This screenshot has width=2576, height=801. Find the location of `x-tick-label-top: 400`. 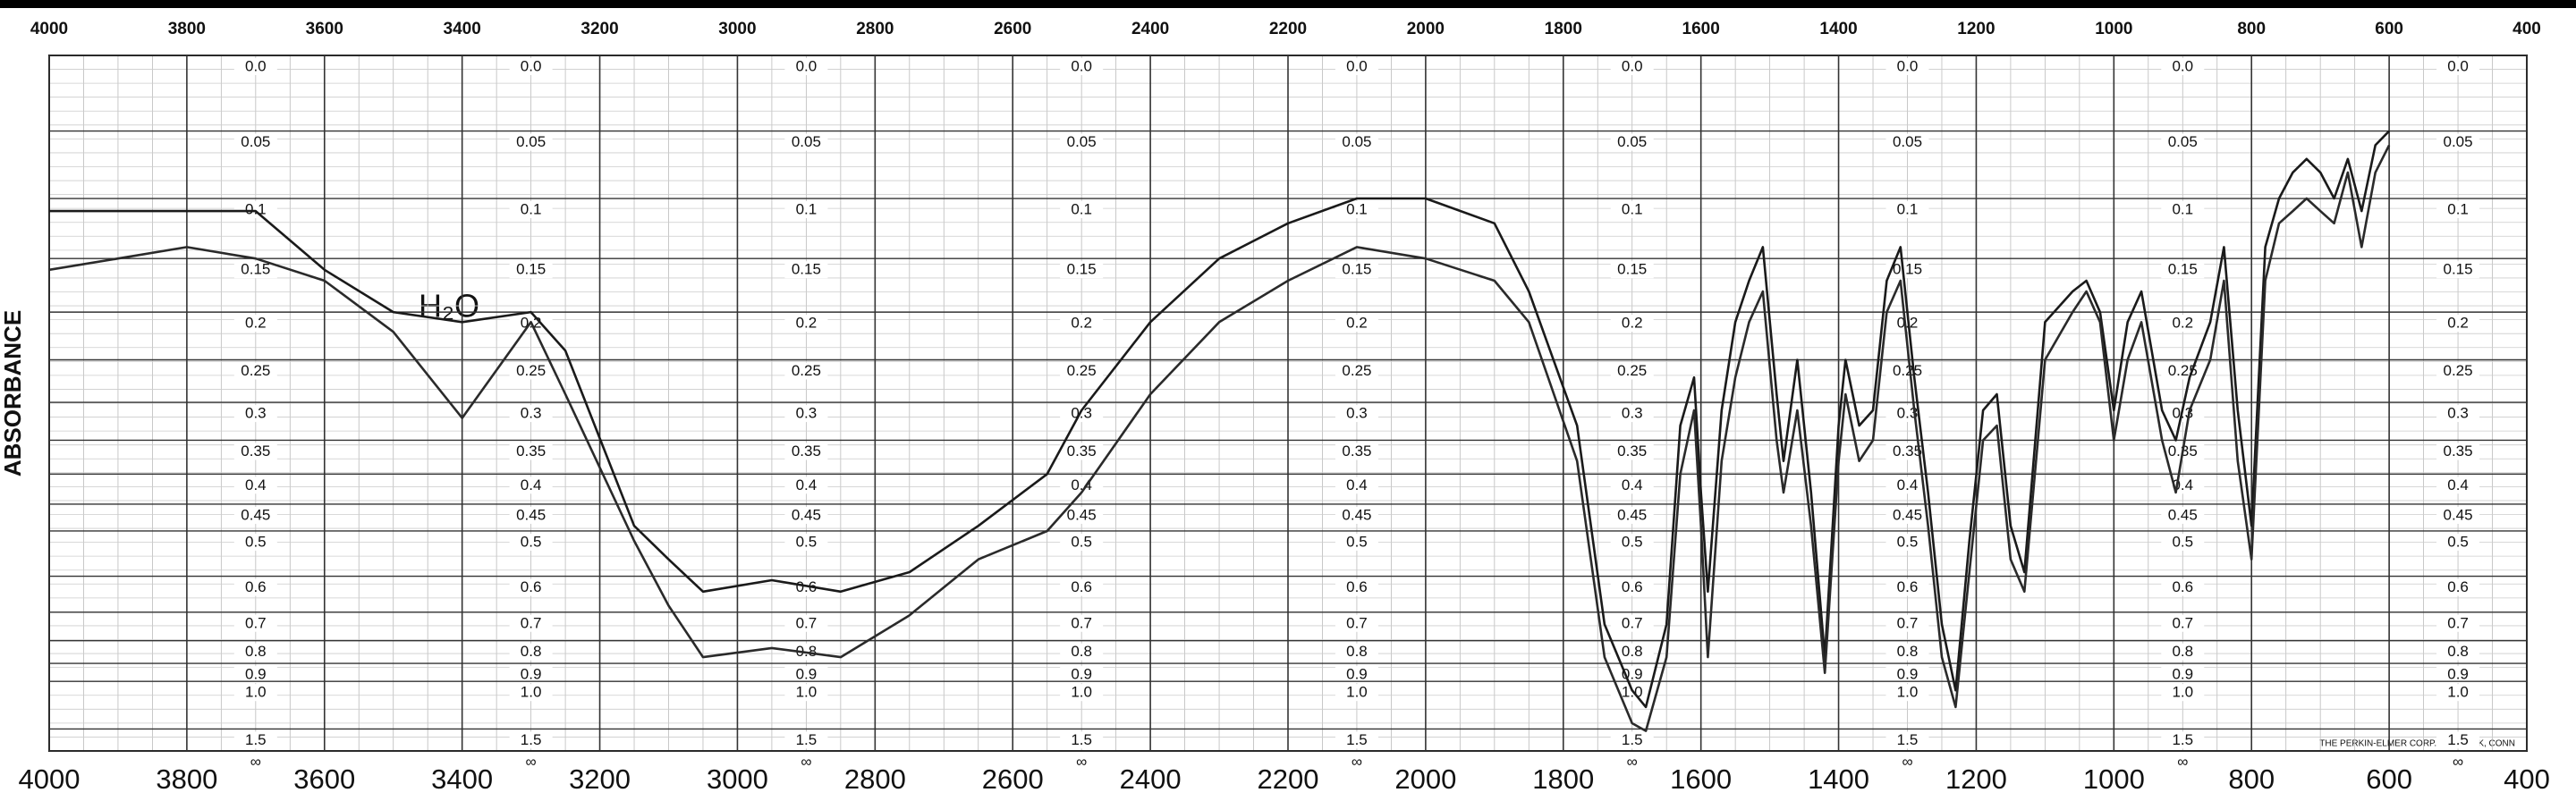

x-tick-label-top: 400 is located at coordinates (2526, 29).